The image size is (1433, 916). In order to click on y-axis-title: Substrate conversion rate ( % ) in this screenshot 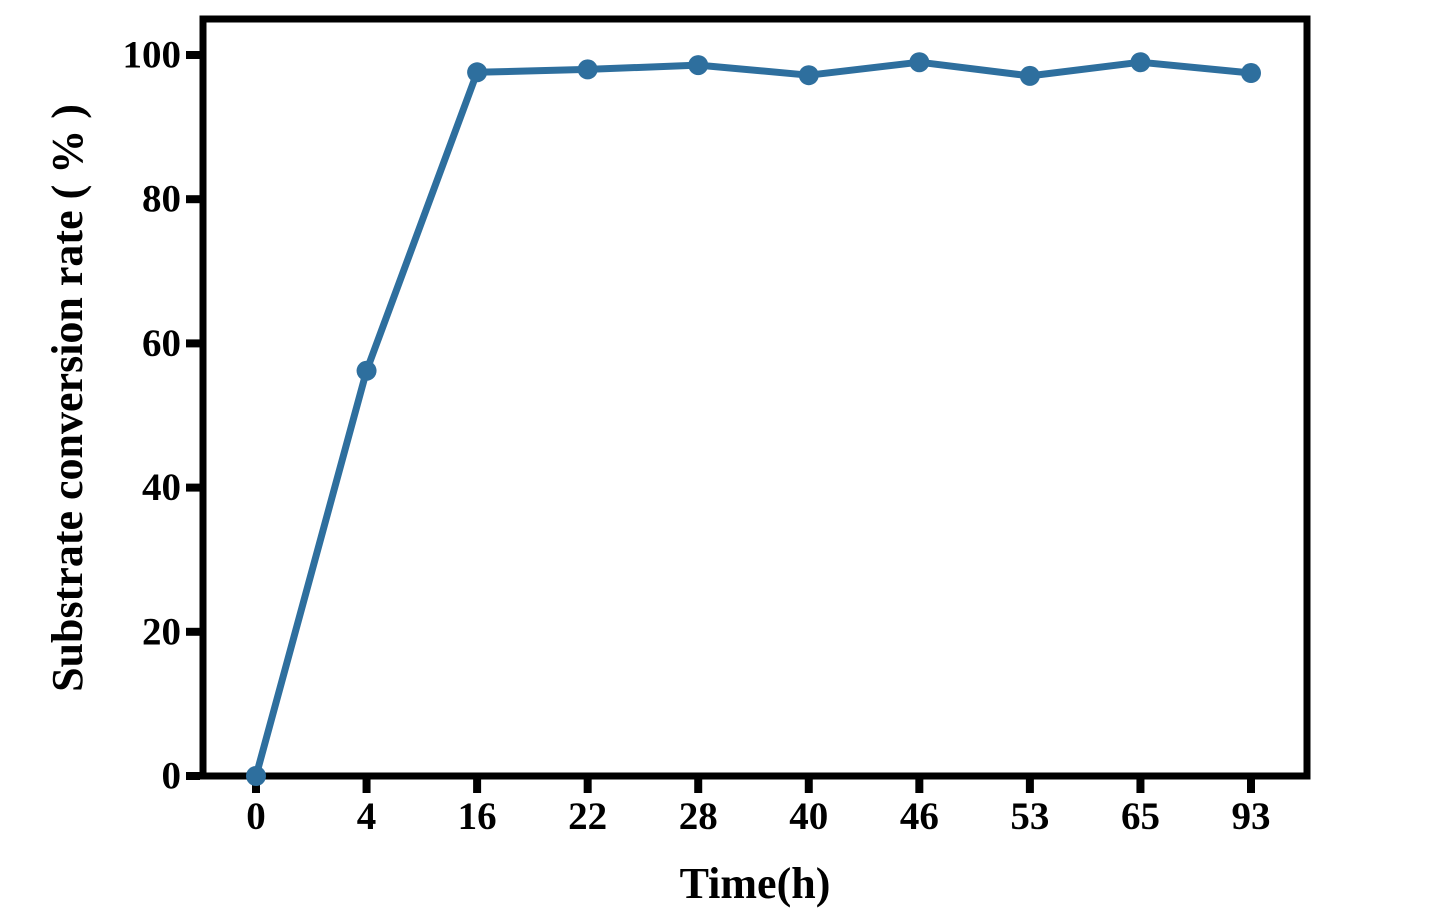, I will do `click(67, 398)`.